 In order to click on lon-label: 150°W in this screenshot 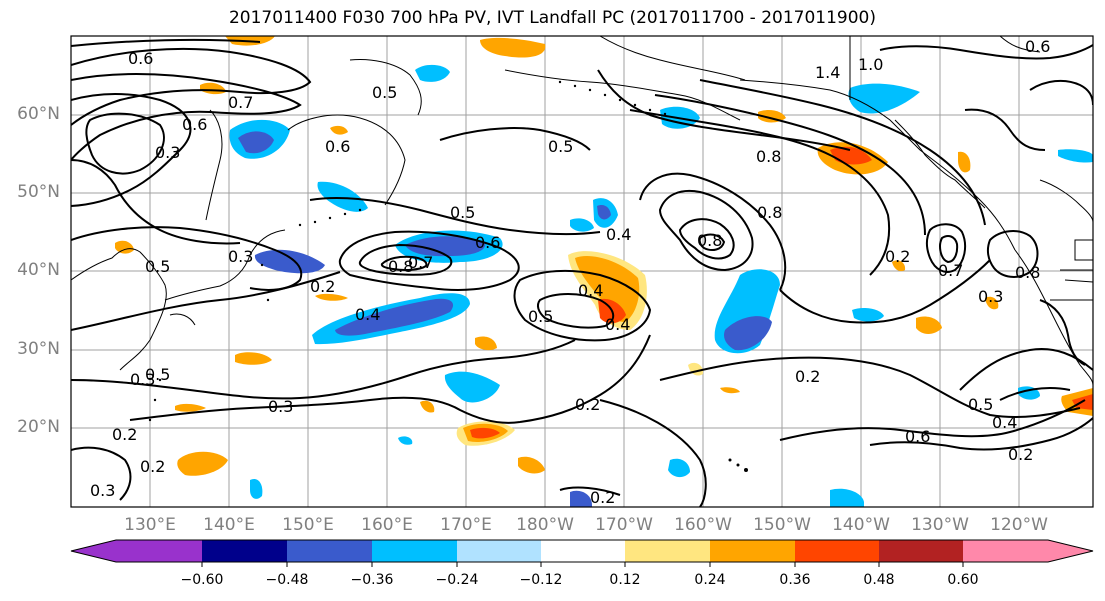, I will do `click(782, 525)`.